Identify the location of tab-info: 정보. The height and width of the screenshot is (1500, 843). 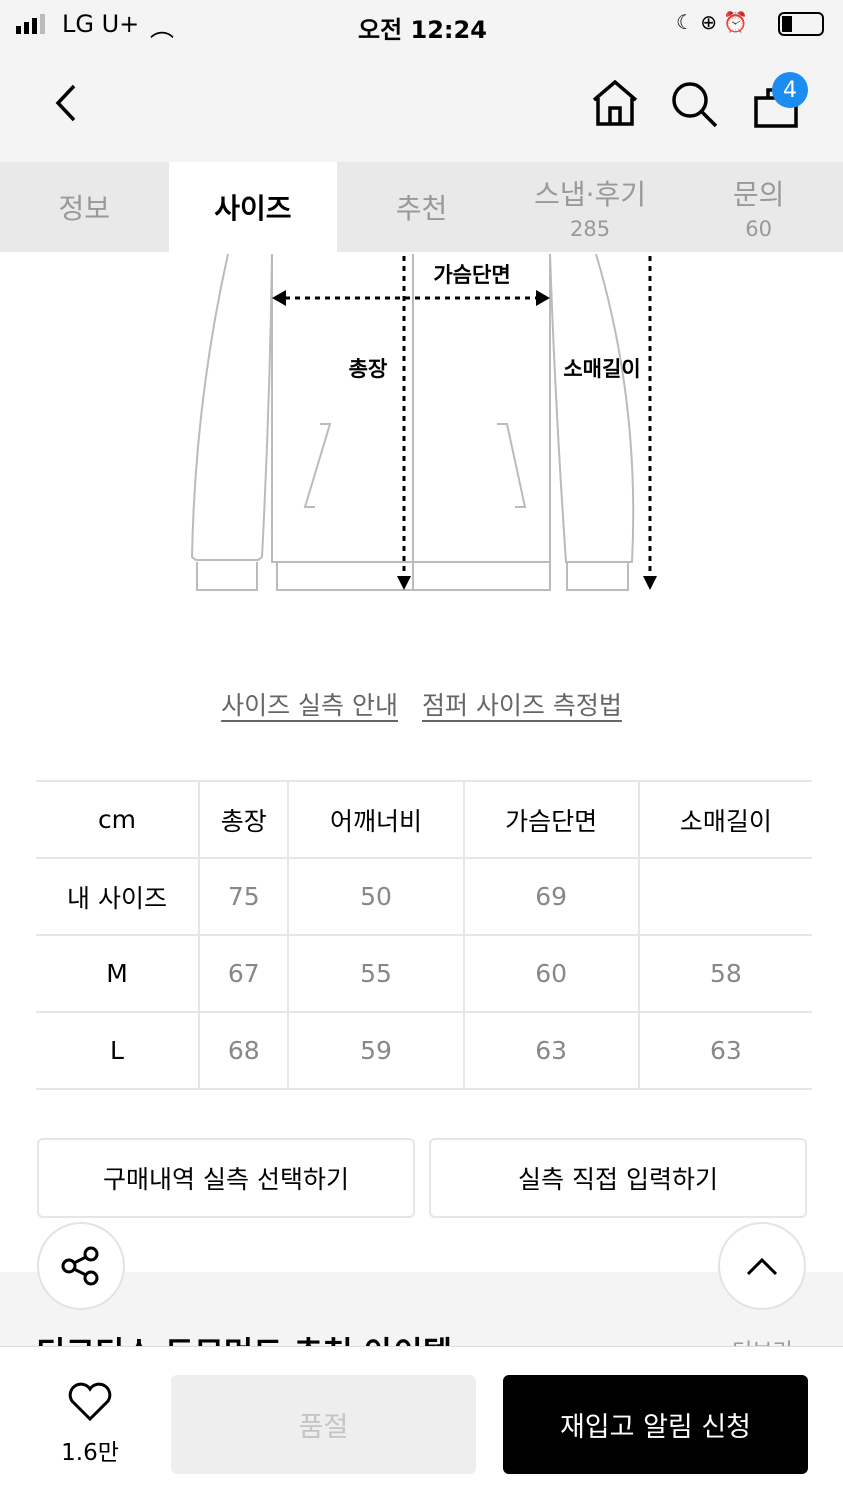
(84, 207).